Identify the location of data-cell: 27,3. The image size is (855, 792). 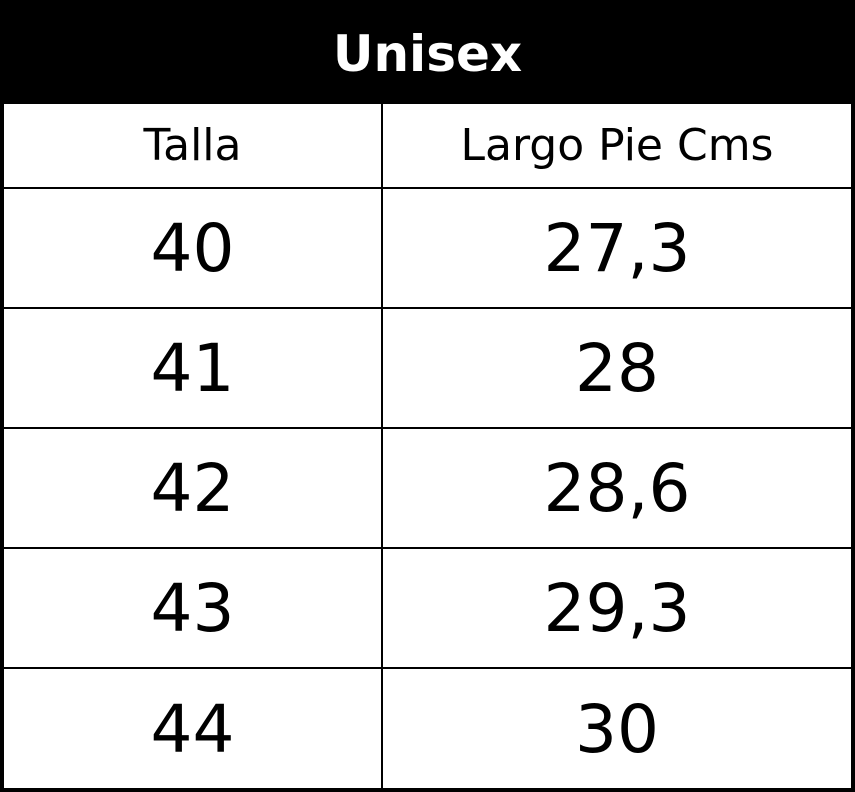
(617, 248).